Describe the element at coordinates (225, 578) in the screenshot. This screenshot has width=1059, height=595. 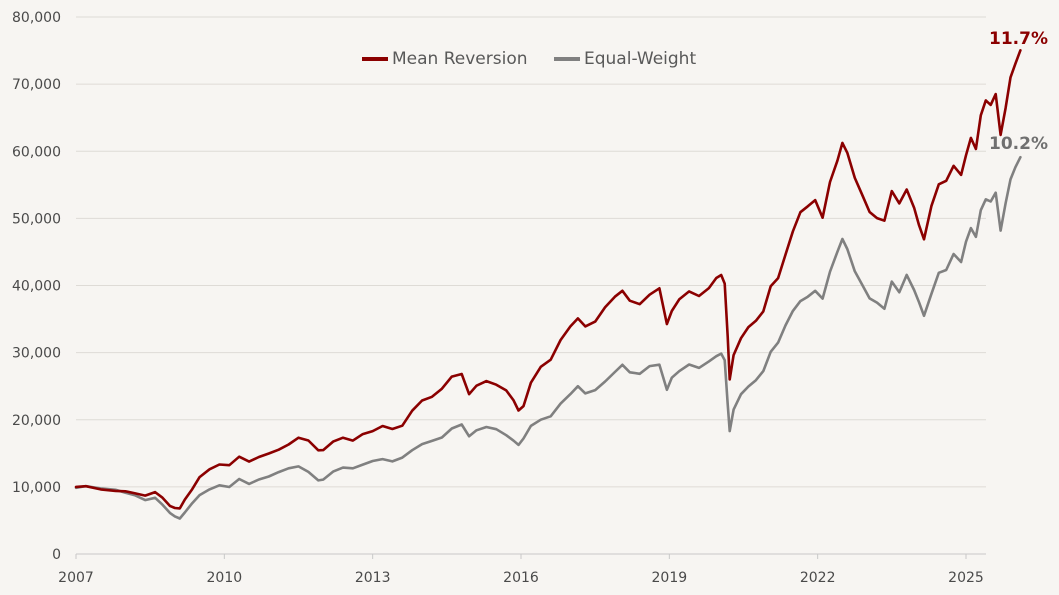
I see `x-tick-label: 2010` at that location.